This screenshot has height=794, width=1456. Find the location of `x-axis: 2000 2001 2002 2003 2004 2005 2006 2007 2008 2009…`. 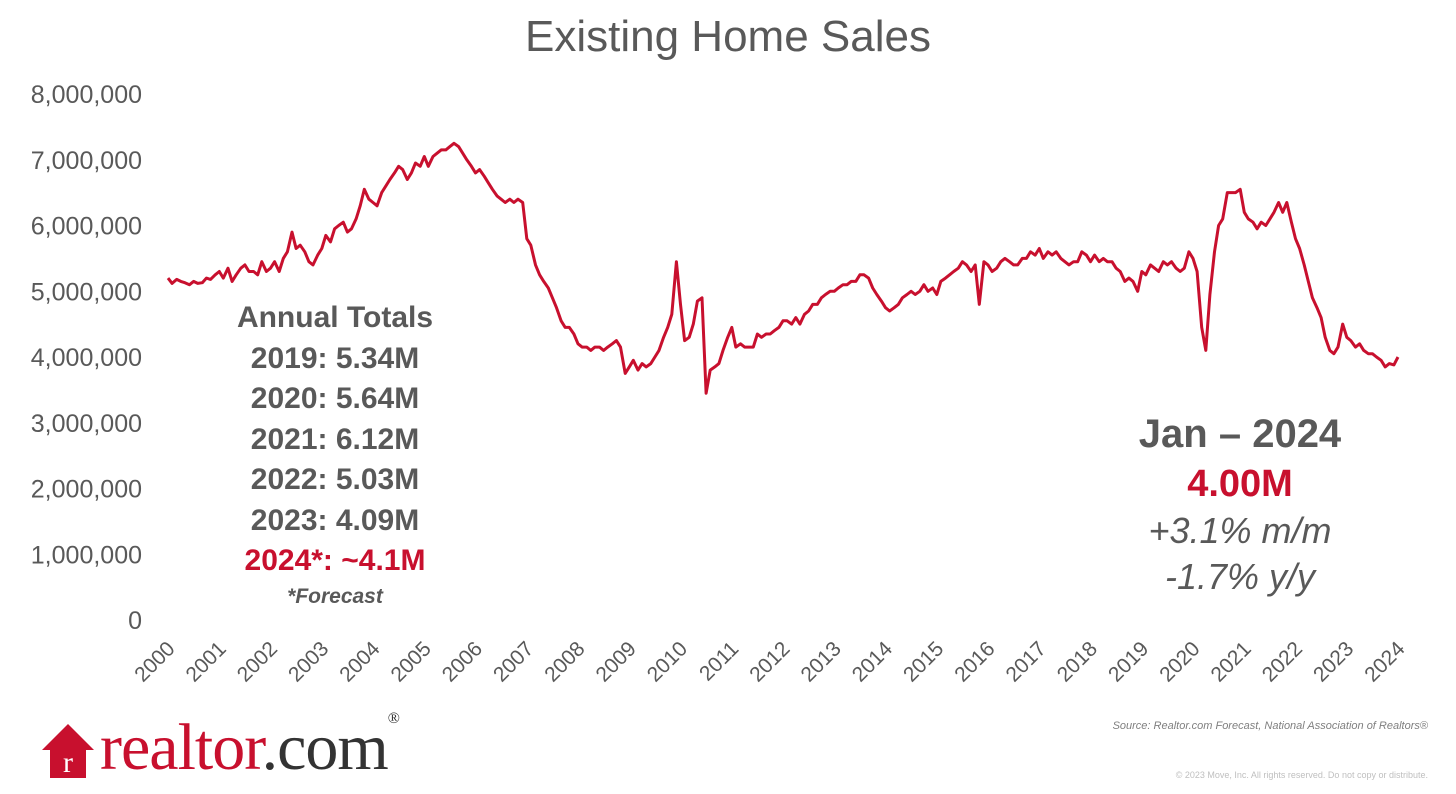

x-axis: 2000 2001 2002 2003 2004 2005 2006 2007 2008 2009… is located at coordinates (770, 662).